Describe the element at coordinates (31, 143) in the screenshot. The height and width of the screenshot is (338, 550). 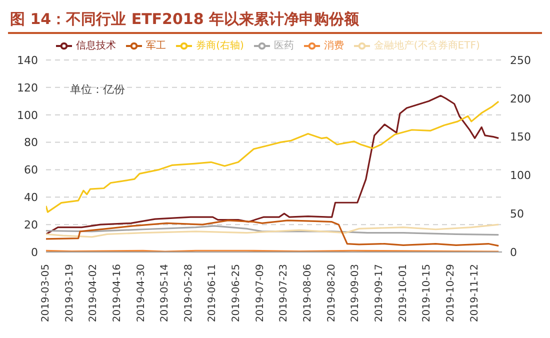
I see `y-tick-label: 80` at that location.